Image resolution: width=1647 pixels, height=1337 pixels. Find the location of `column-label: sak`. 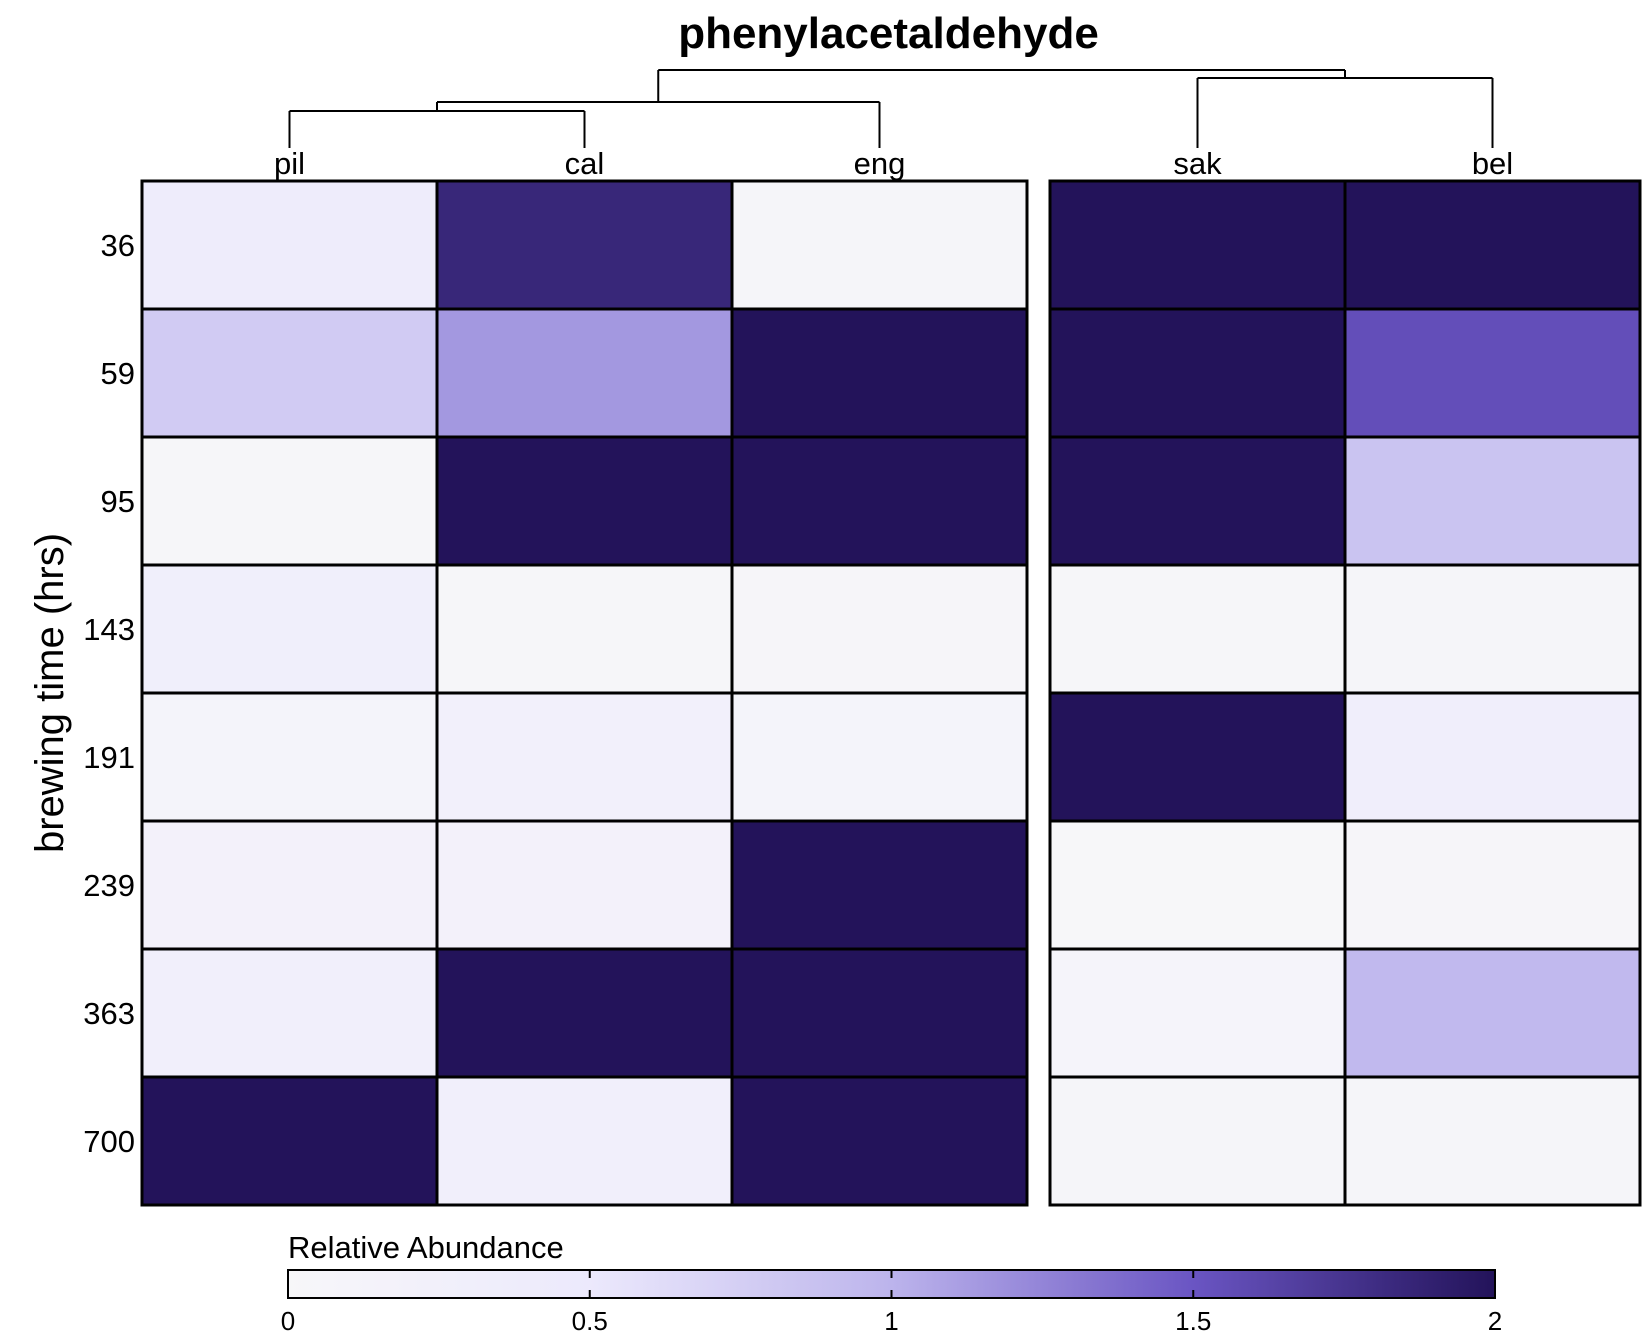

column-label: sak is located at coordinates (1197, 163).